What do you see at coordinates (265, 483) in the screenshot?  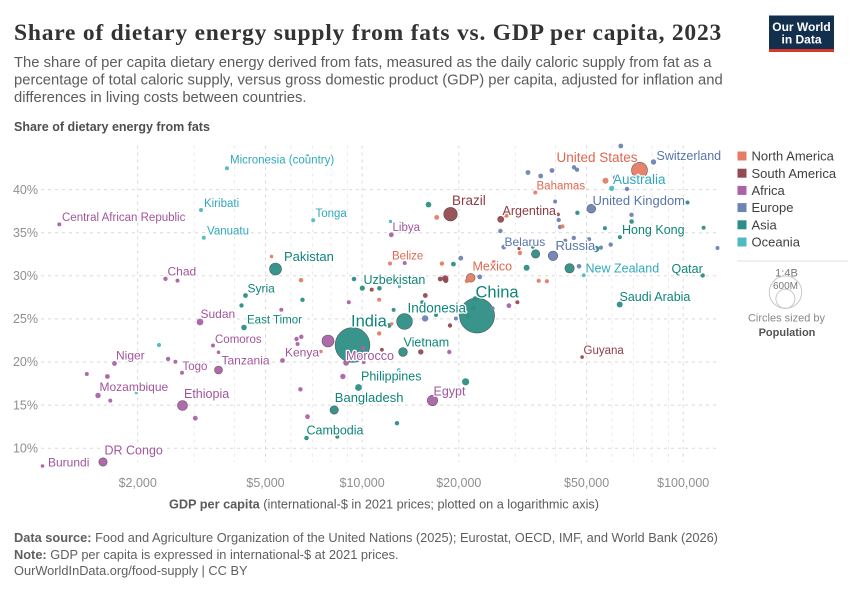 I see `svg-text: $5,000` at bounding box center [265, 483].